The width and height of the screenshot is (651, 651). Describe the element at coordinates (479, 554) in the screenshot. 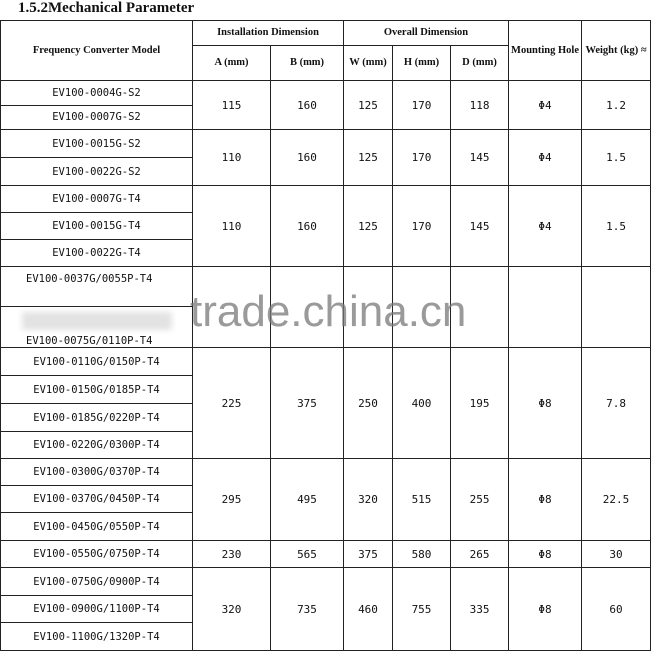

I see `d-cell: 265` at that location.